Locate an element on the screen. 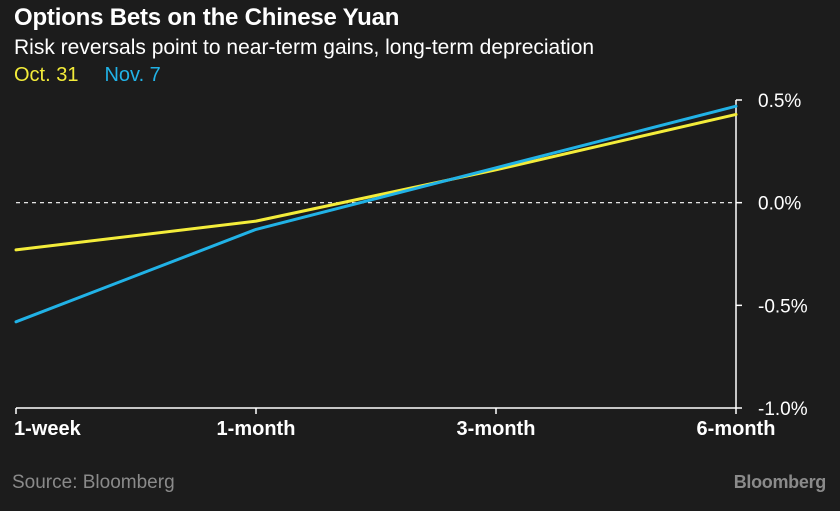 Image resolution: width=840 pixels, height=511 pixels. x-tick-label: 1-month is located at coordinates (256, 429).